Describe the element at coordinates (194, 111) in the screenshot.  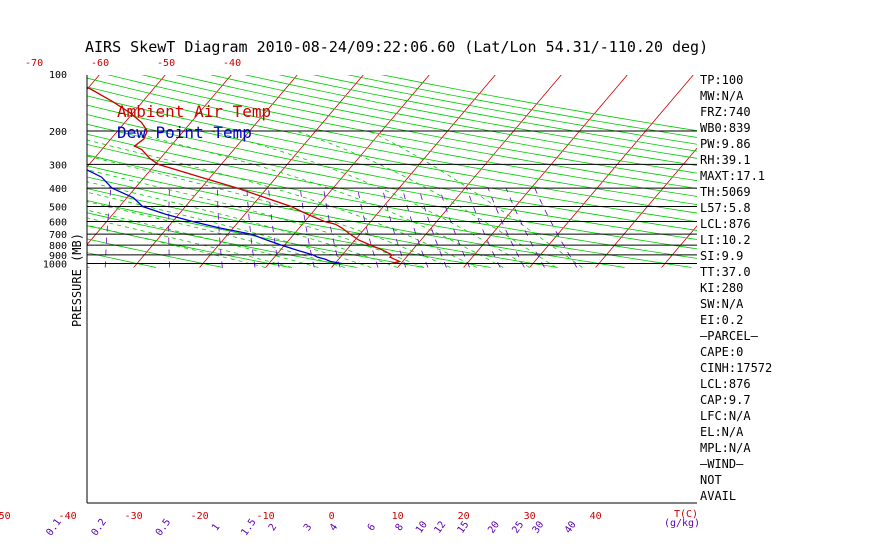
I see `legend-ambient-air-temp: Ambient Air Temp` at that location.